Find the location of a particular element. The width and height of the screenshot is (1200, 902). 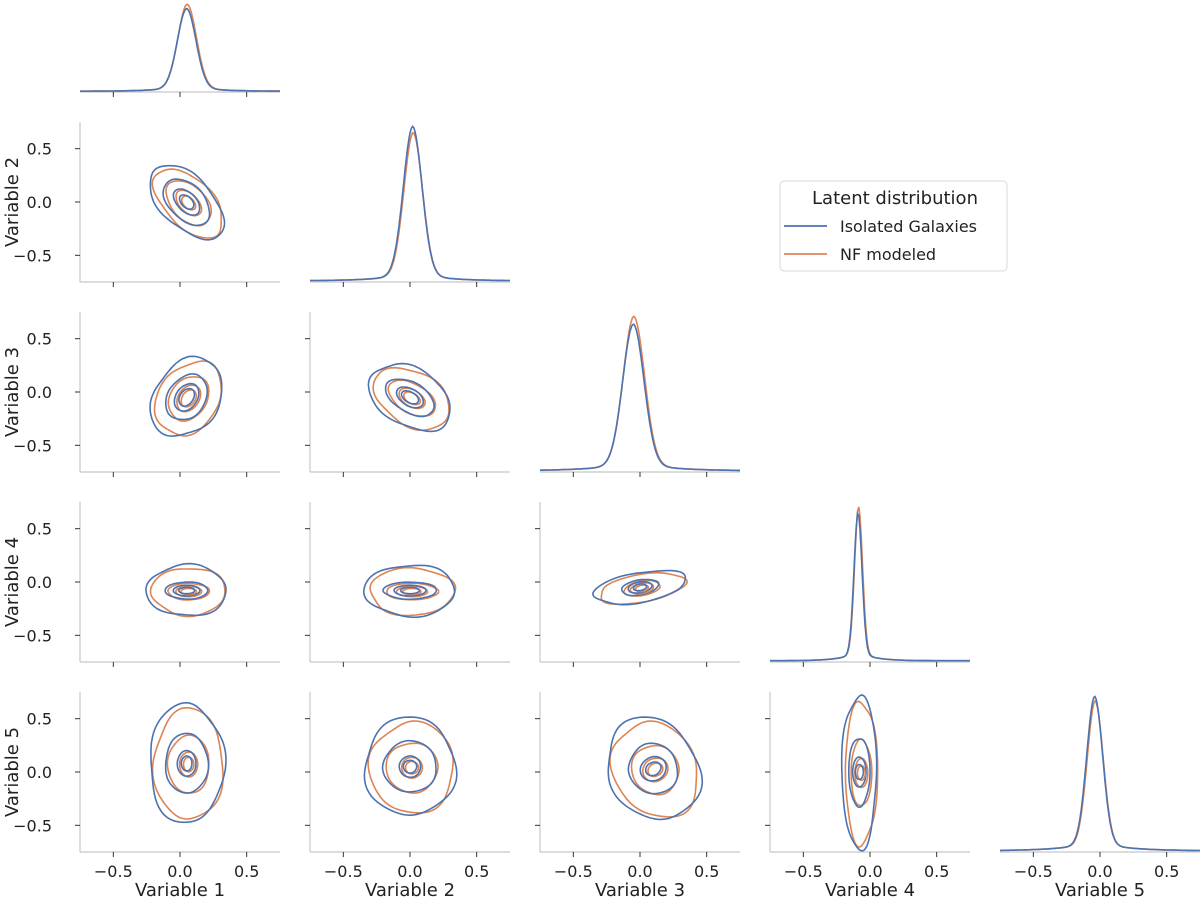

y-axis-label-variable-4: Variable 4 is located at coordinates (12, 582).